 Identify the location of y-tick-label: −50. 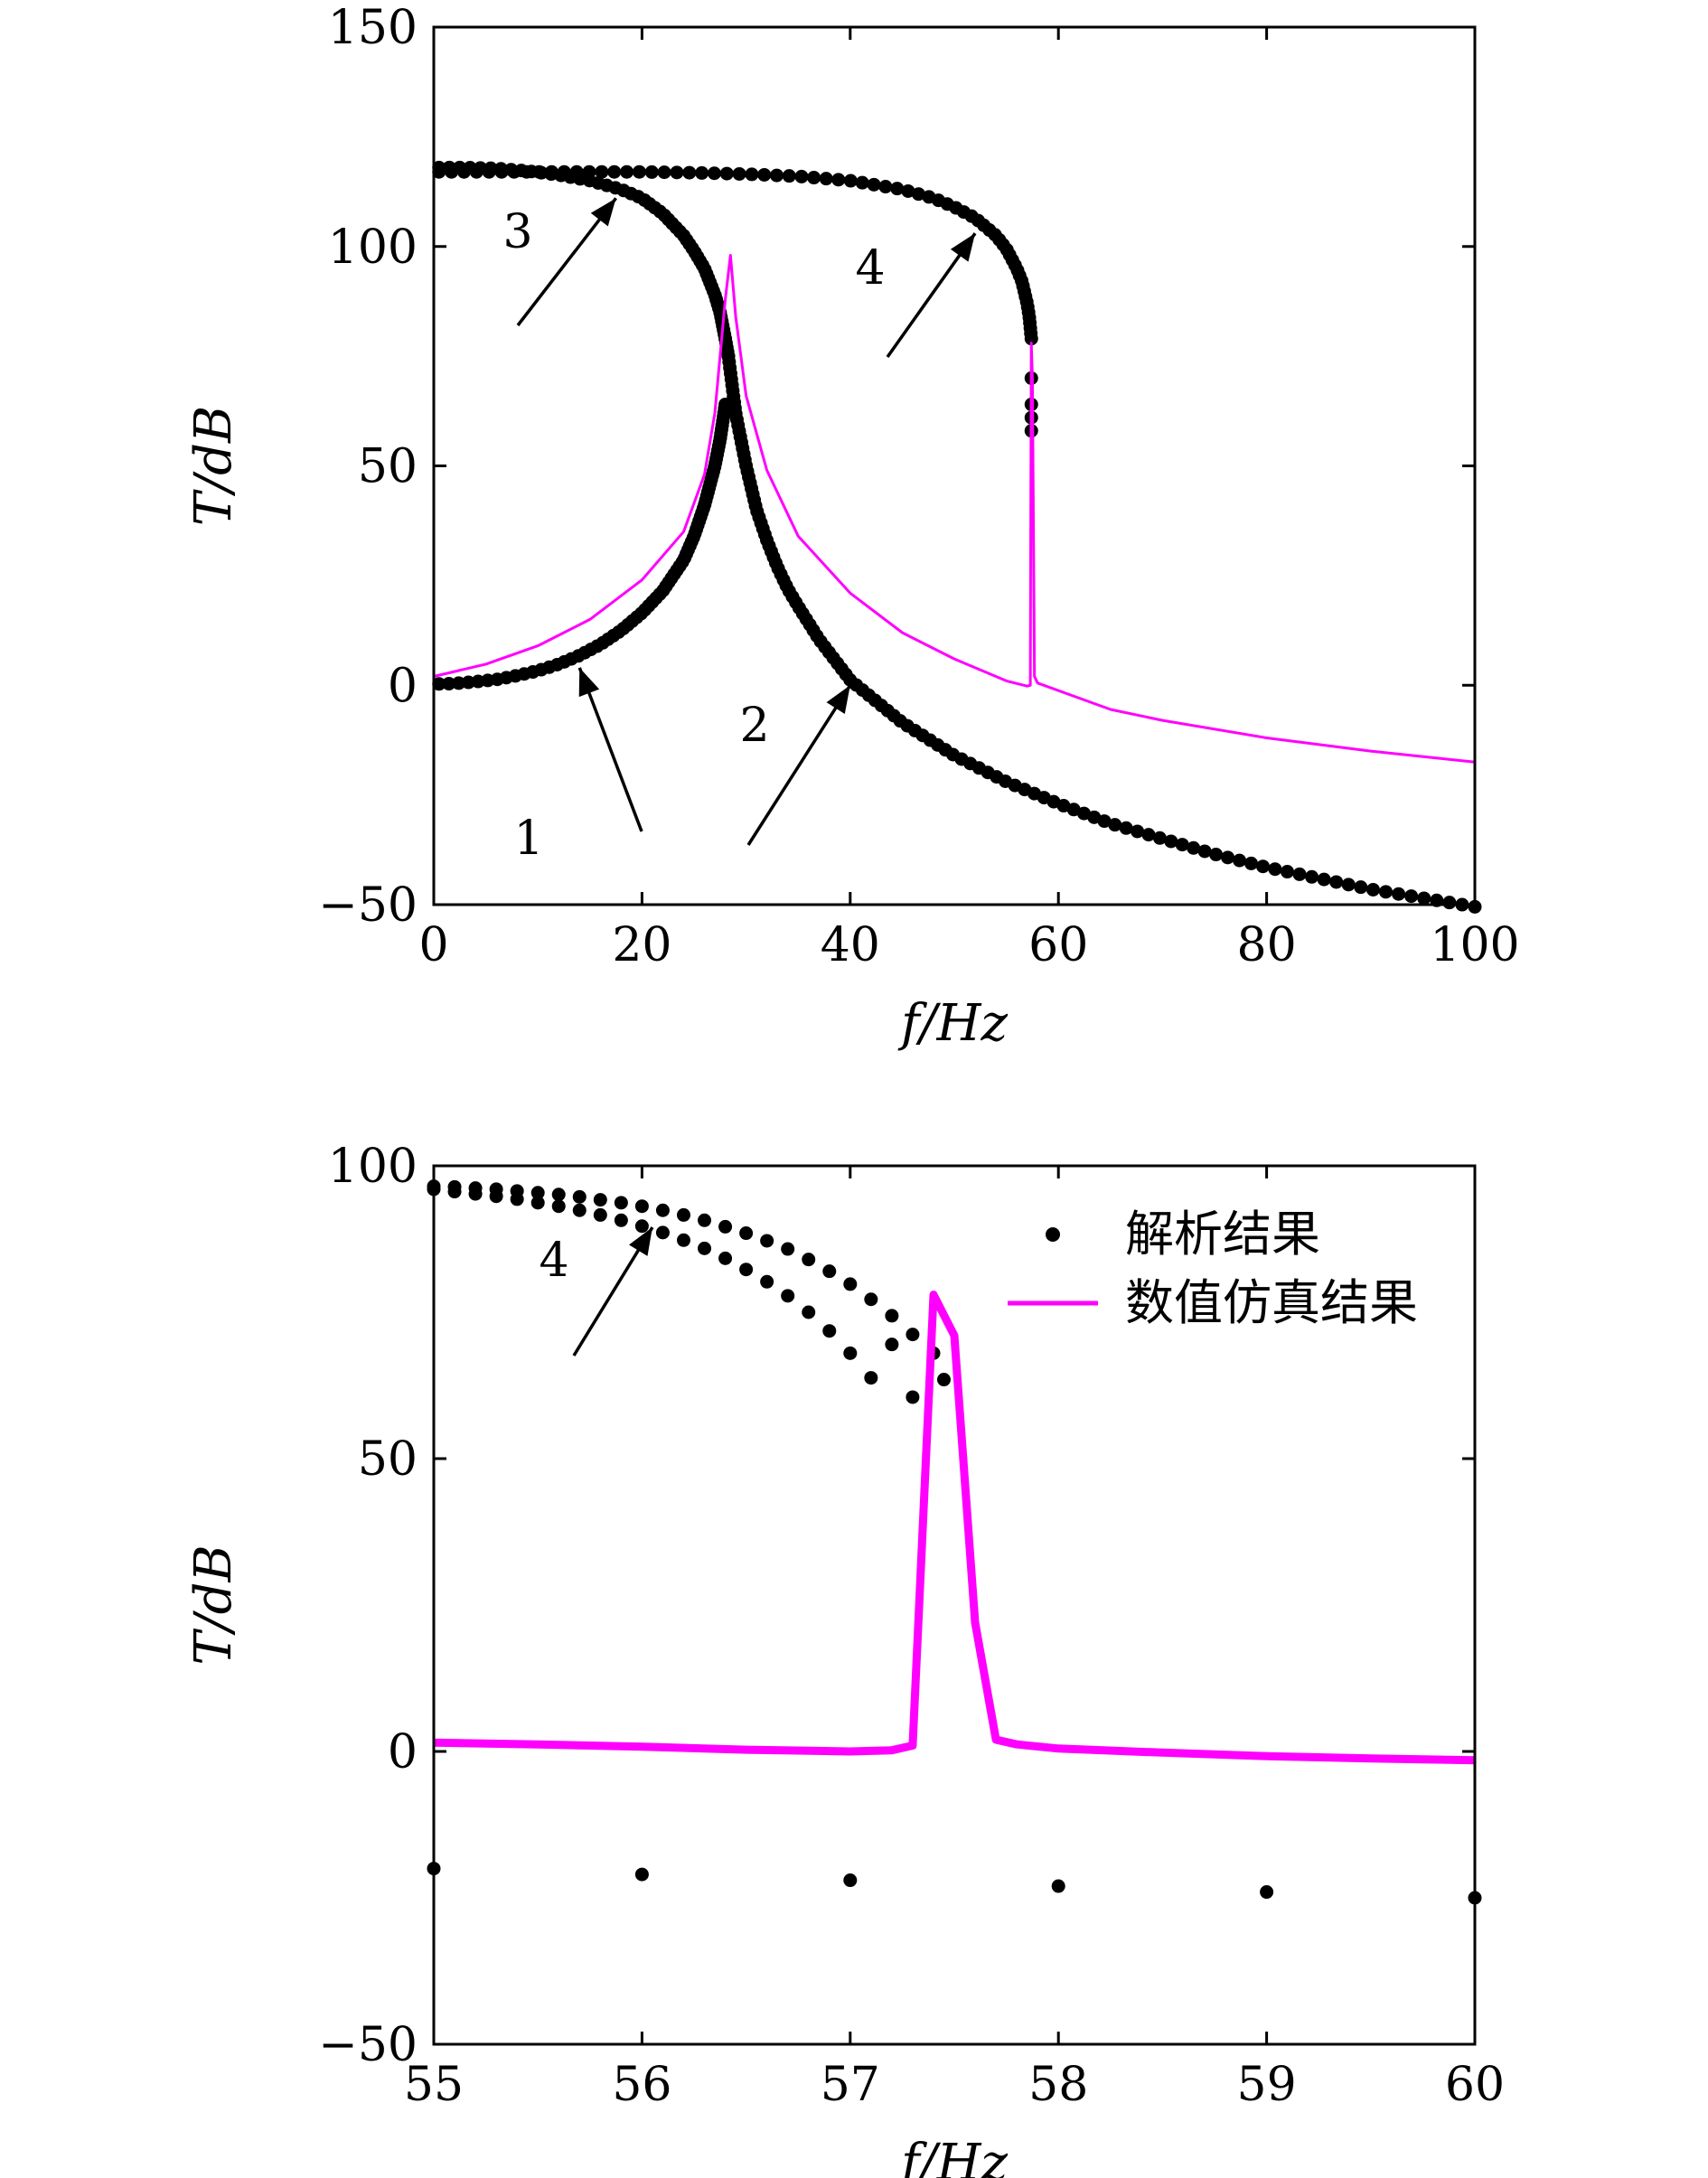
(368, 2045).